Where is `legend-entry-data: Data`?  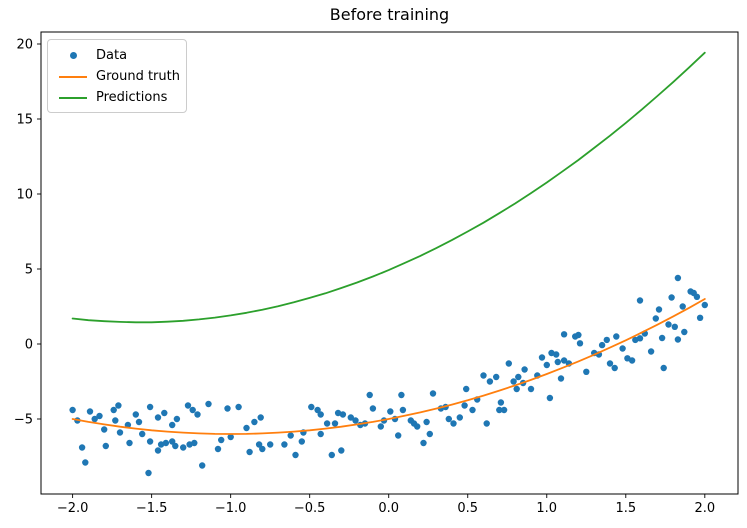
legend-entry-data: Data is located at coordinates (117, 55).